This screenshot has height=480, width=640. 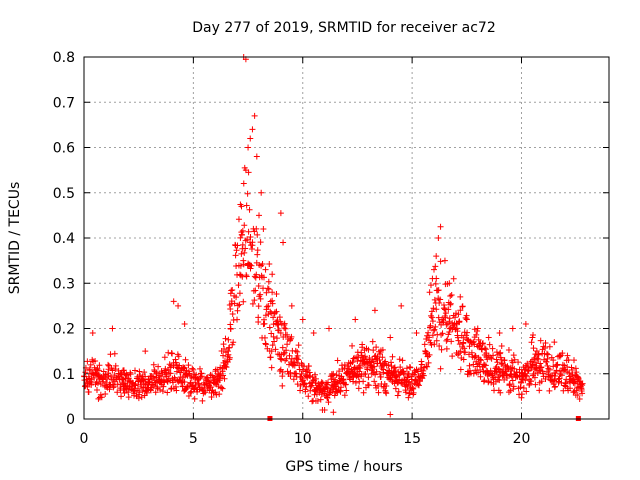 I want to click on y-tick-label: 0.5, so click(x=64, y=194).